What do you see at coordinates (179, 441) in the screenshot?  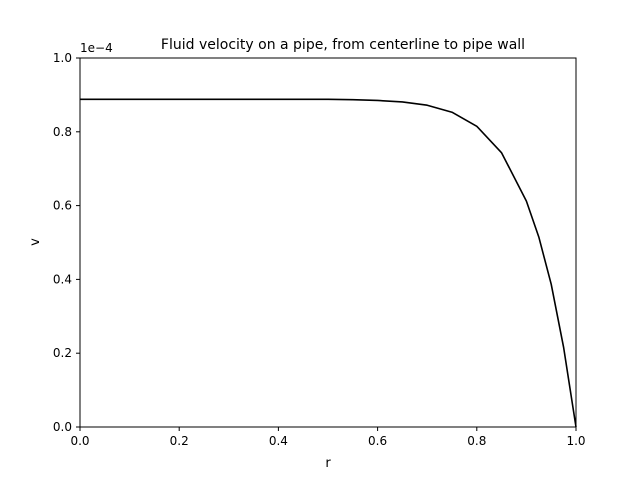 I see `x-tick-label: 0.2` at bounding box center [179, 441].